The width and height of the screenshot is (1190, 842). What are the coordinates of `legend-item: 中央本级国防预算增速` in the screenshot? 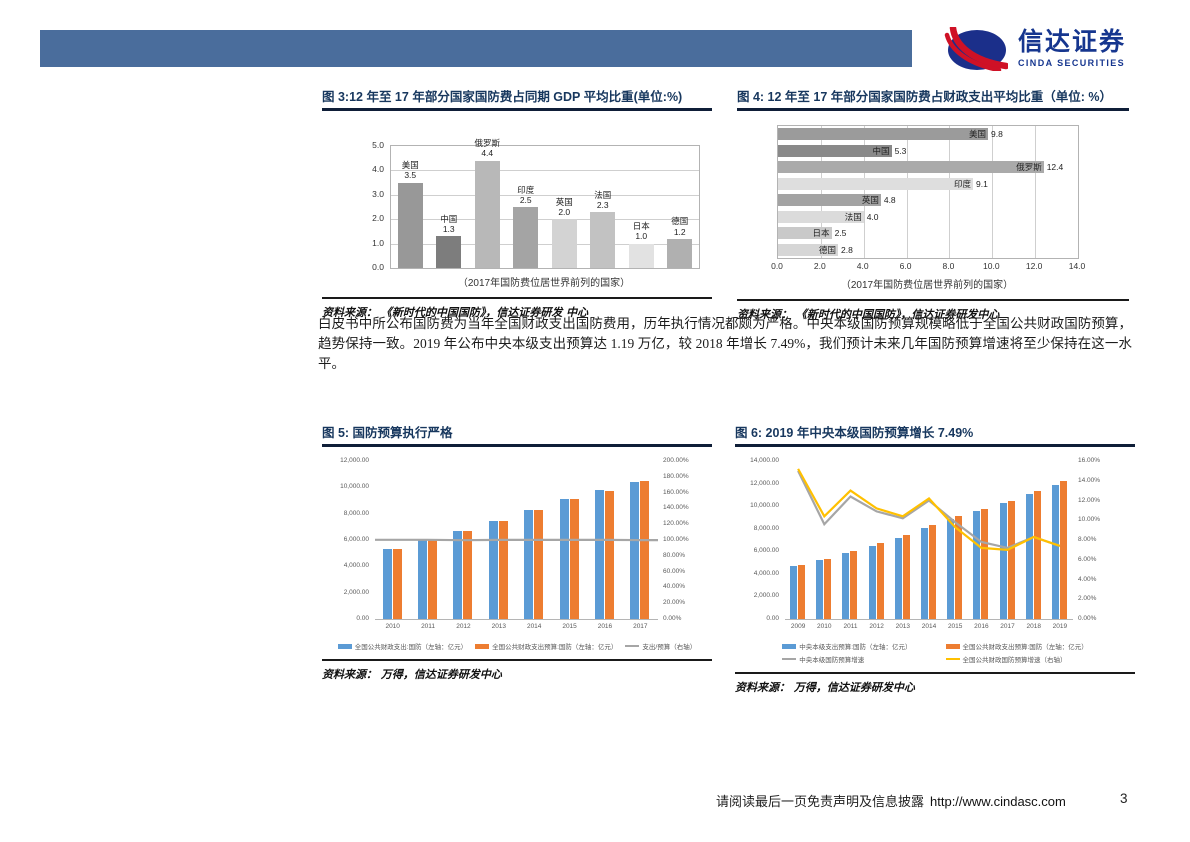 It's located at (846, 659).